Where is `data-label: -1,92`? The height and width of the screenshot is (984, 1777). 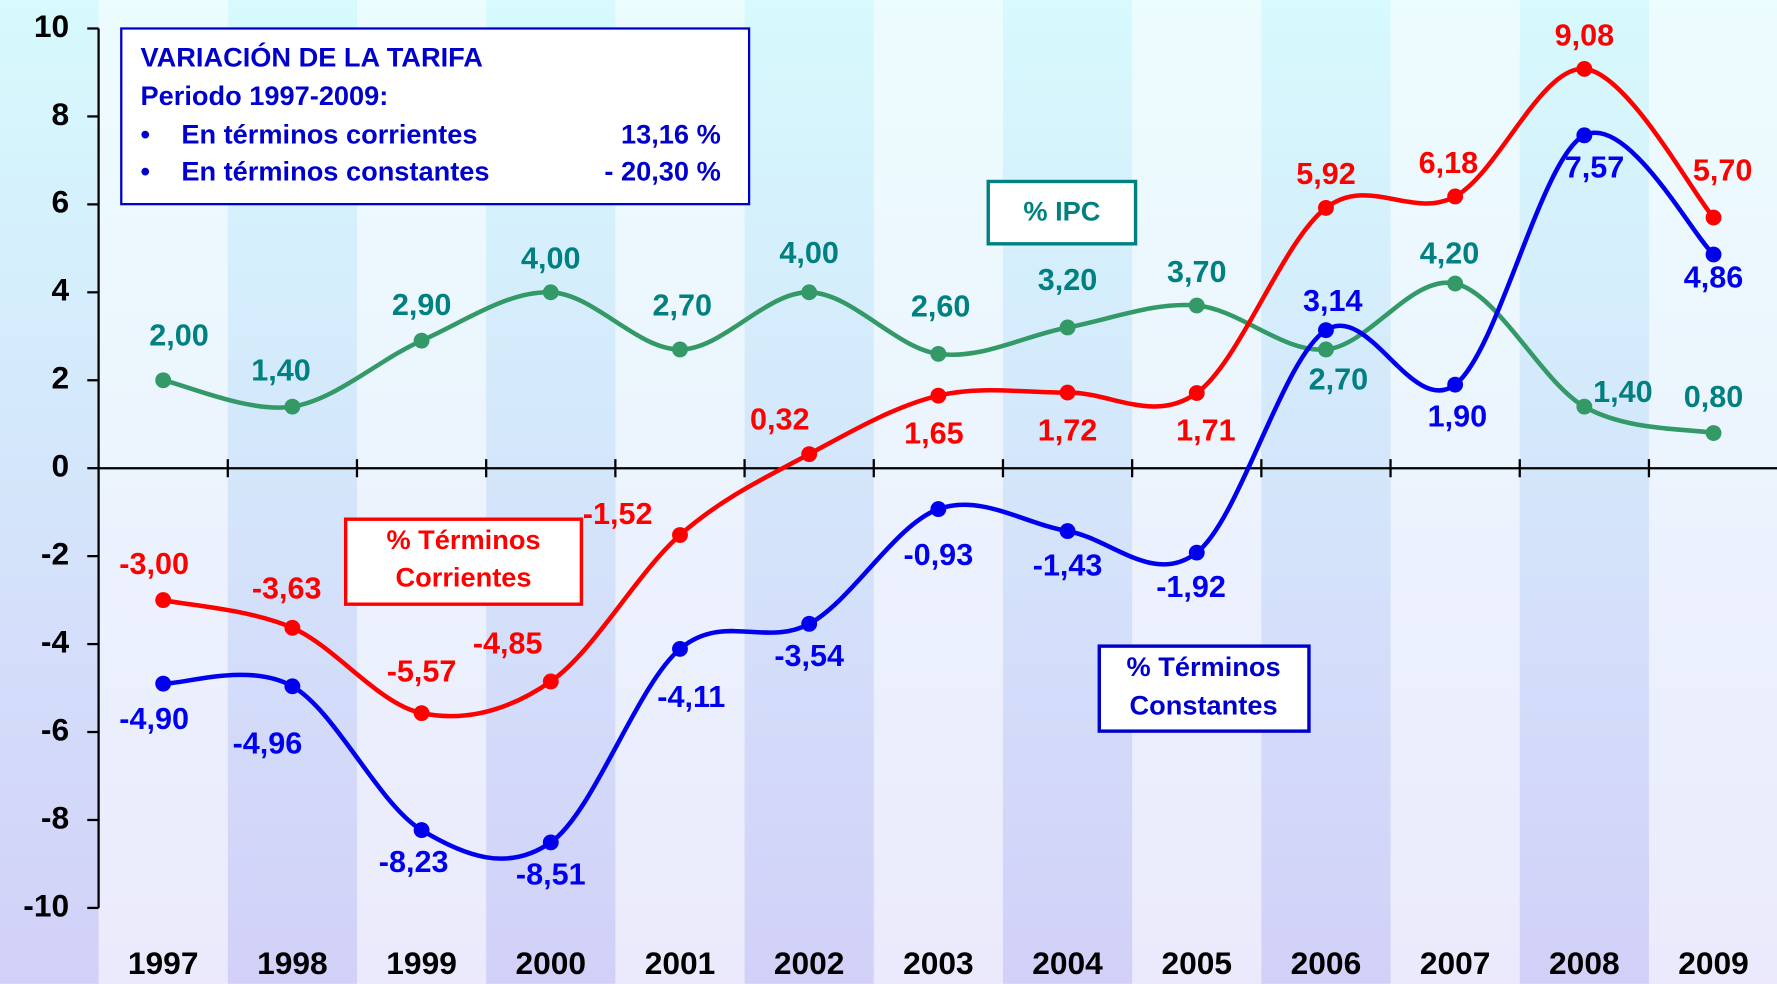 data-label: -1,92 is located at coordinates (1191, 587).